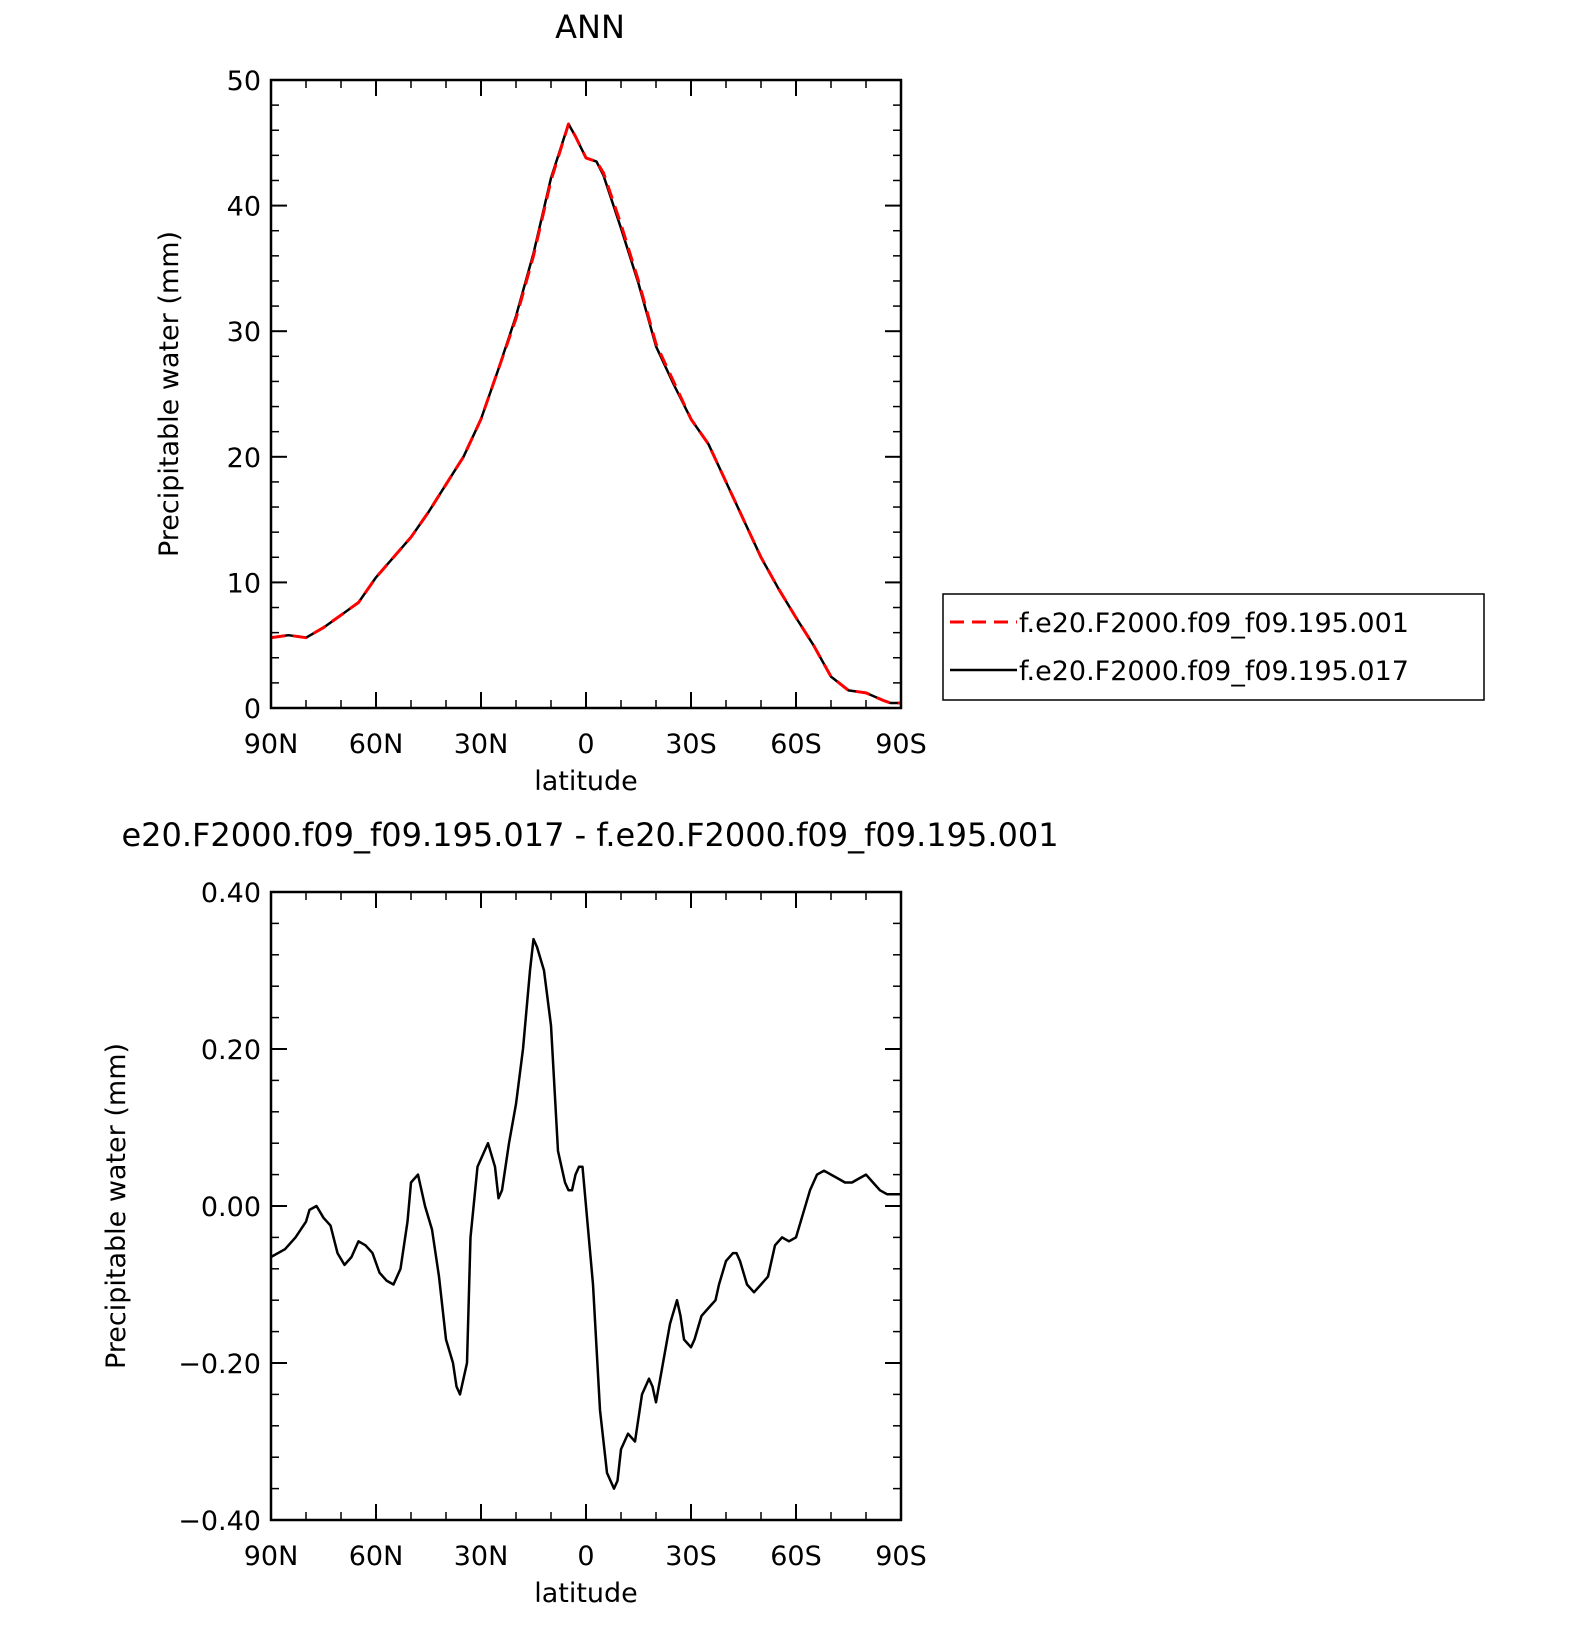 This screenshot has width=1588, height=1635. Describe the element at coordinates (1214, 623) in the screenshot. I see `legend-label-series-1: f.e20.F2000.f09_f09.195.001` at that location.